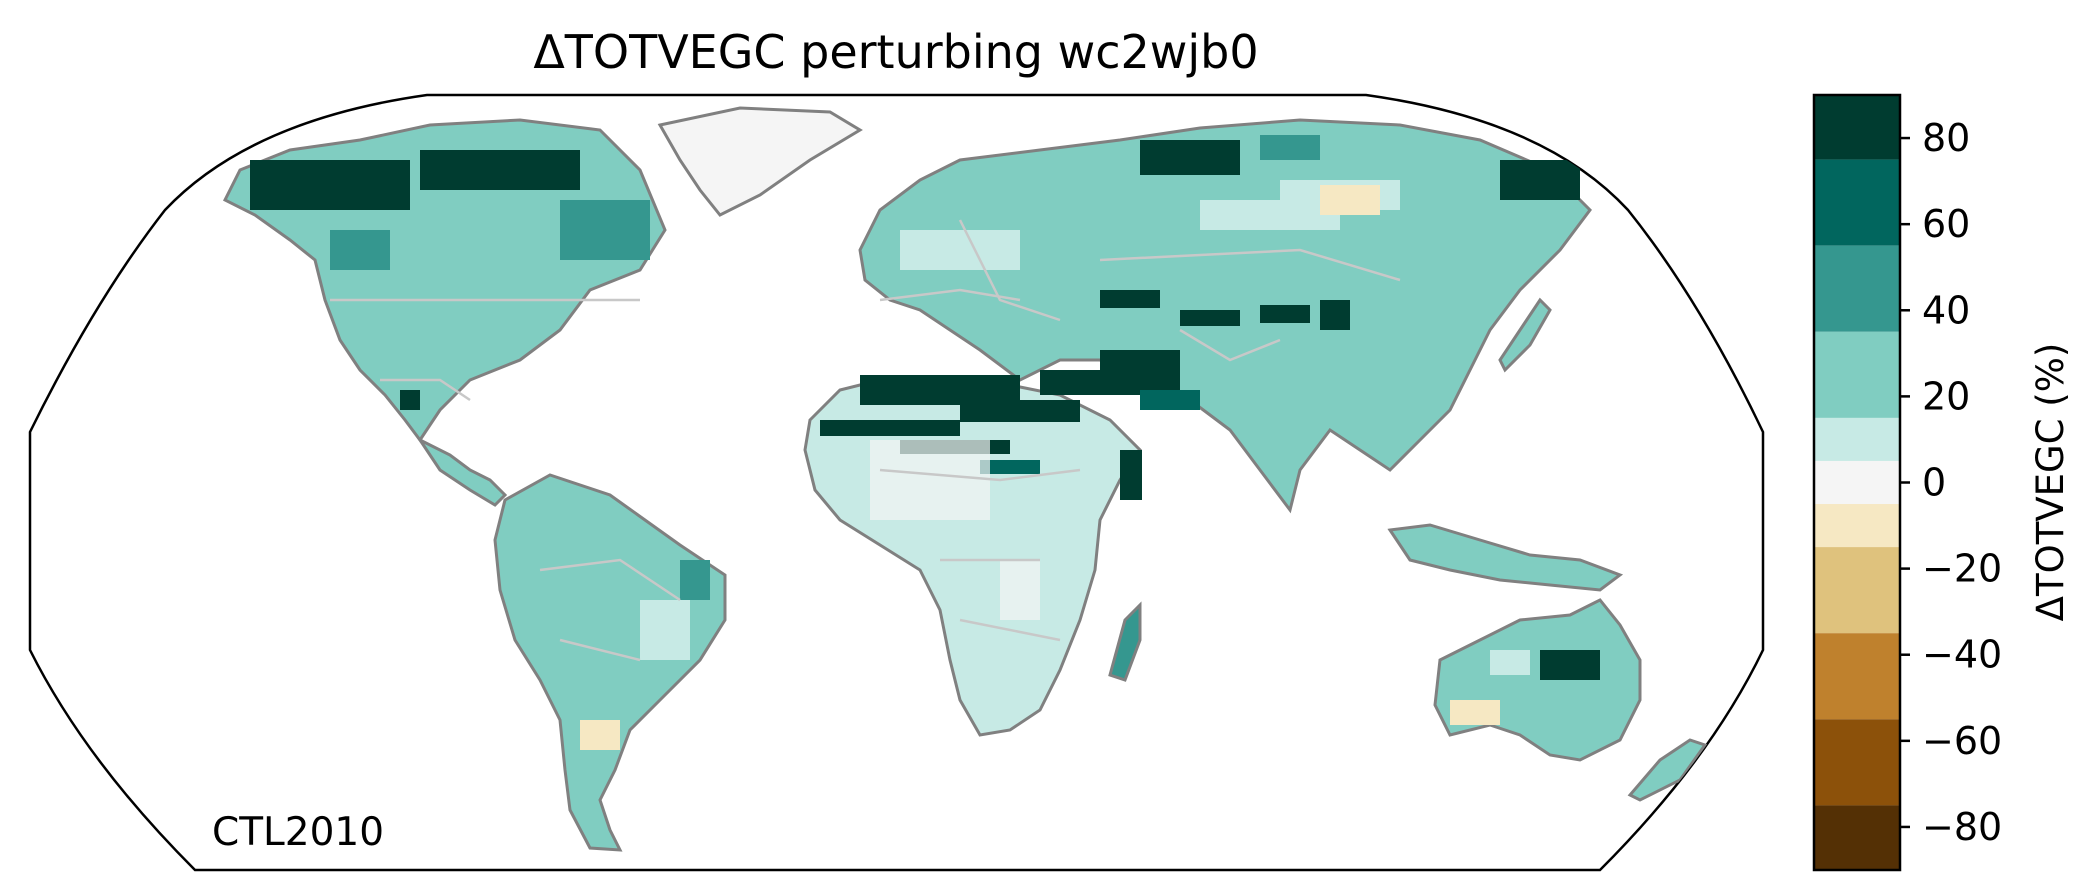 This screenshot has width=2093, height=896. What do you see at coordinates (1962, 741) in the screenshot?
I see `colorbar-tick-label: −60` at bounding box center [1962, 741].